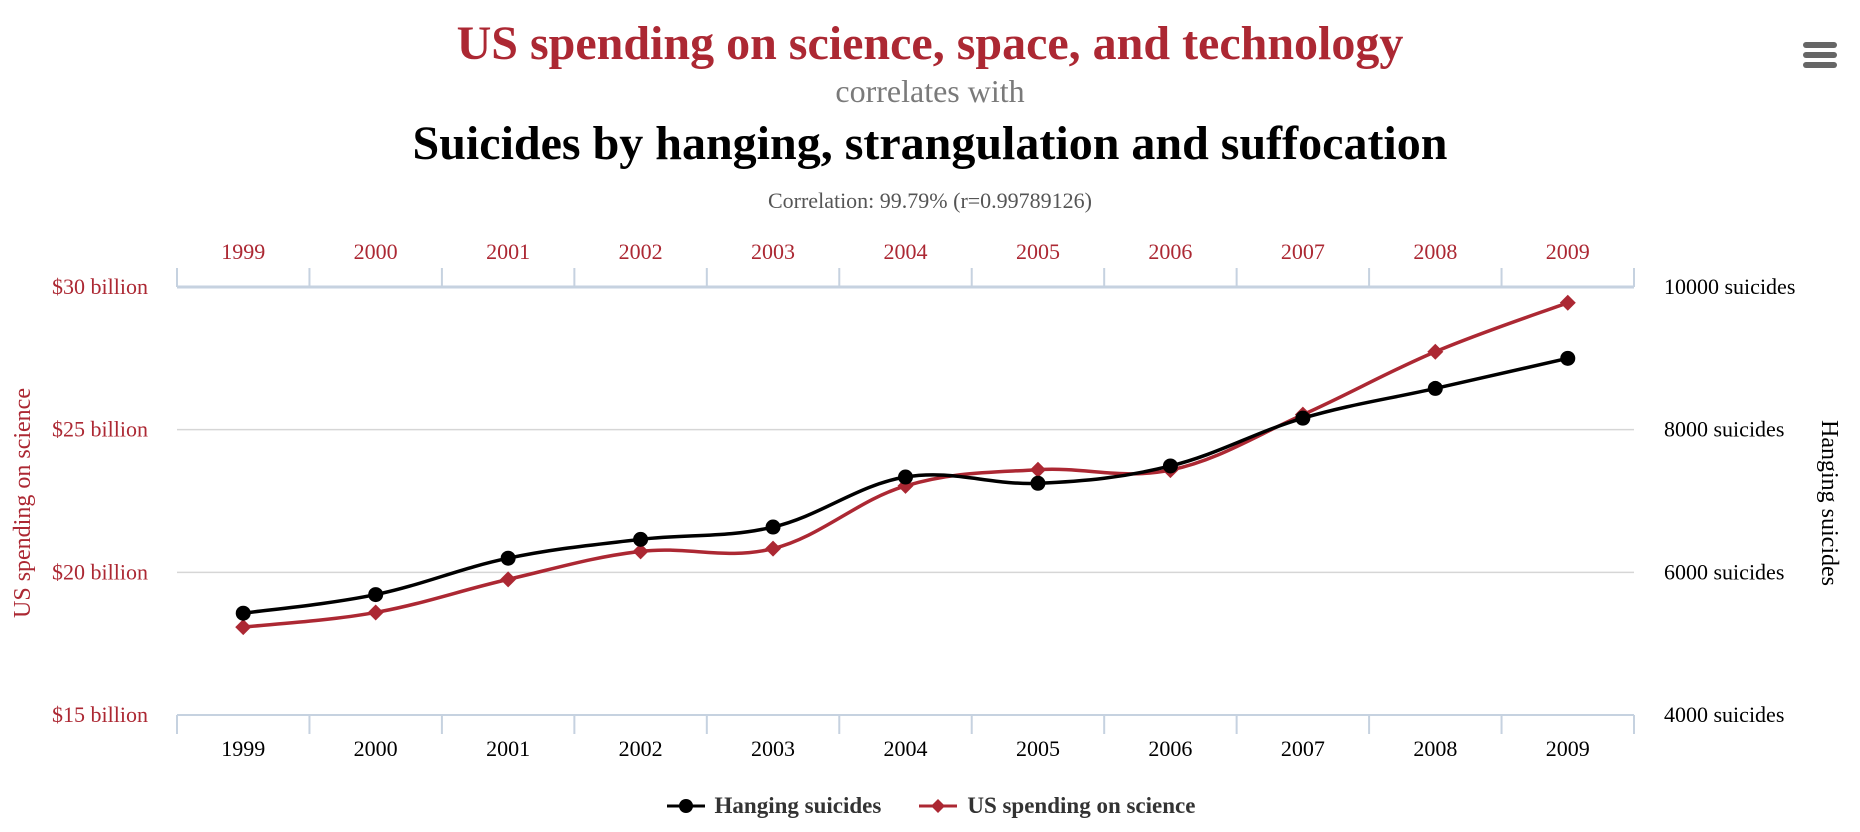 The height and width of the screenshot is (832, 1860). What do you see at coordinates (1829, 503) in the screenshot?
I see `right-y-axis-title: Hanging suicides` at bounding box center [1829, 503].